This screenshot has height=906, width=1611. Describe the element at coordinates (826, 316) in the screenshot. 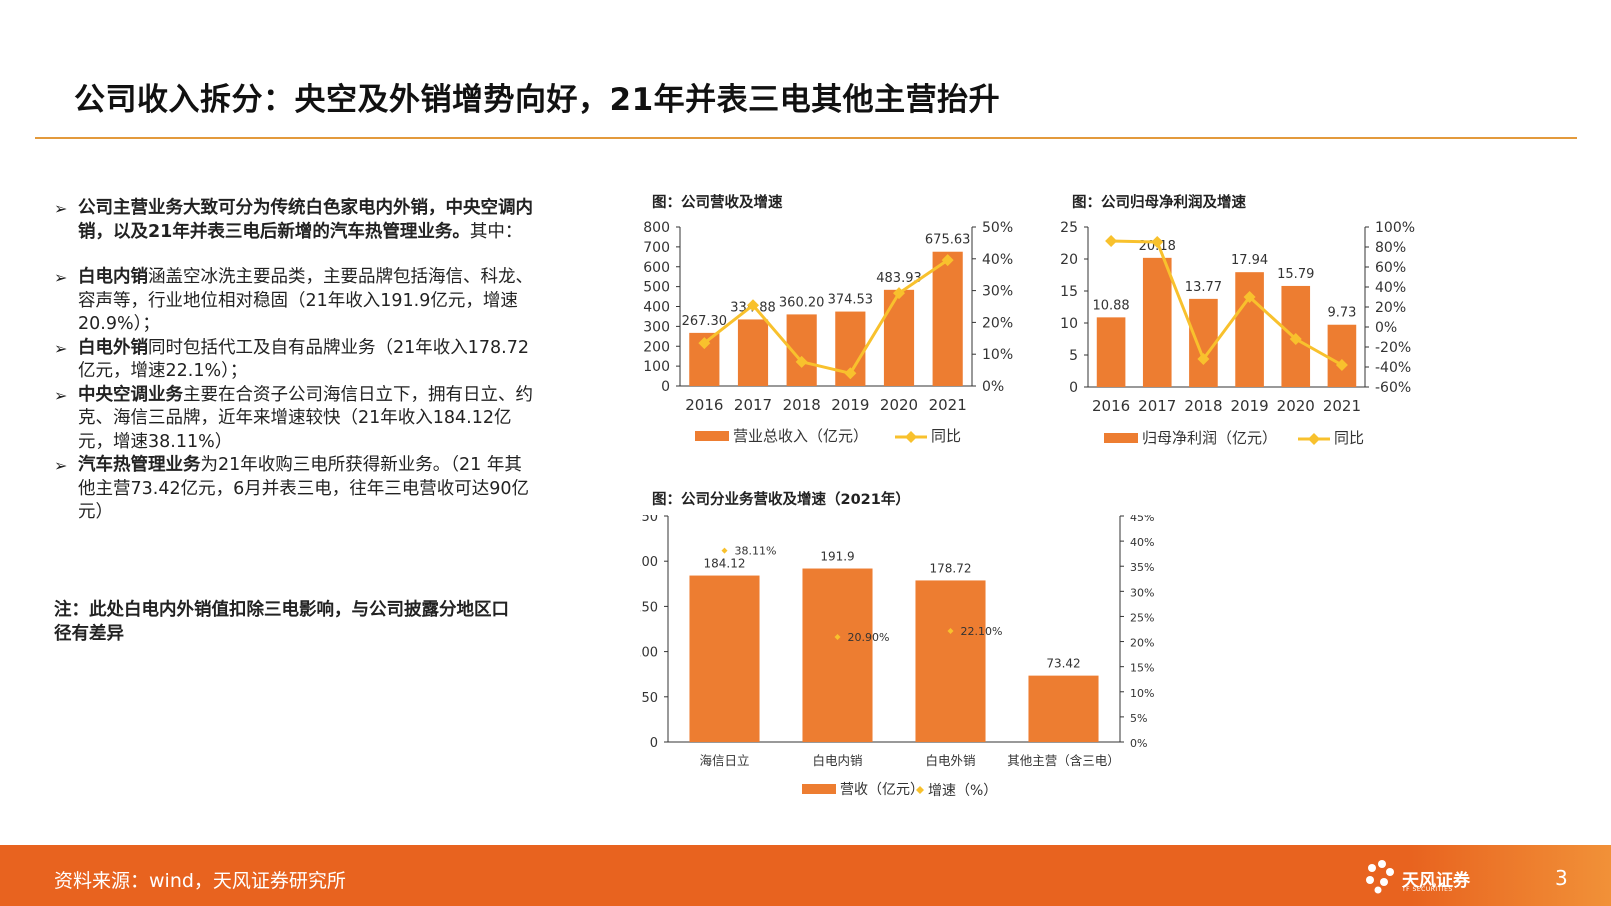

I see `growth-line` at that location.